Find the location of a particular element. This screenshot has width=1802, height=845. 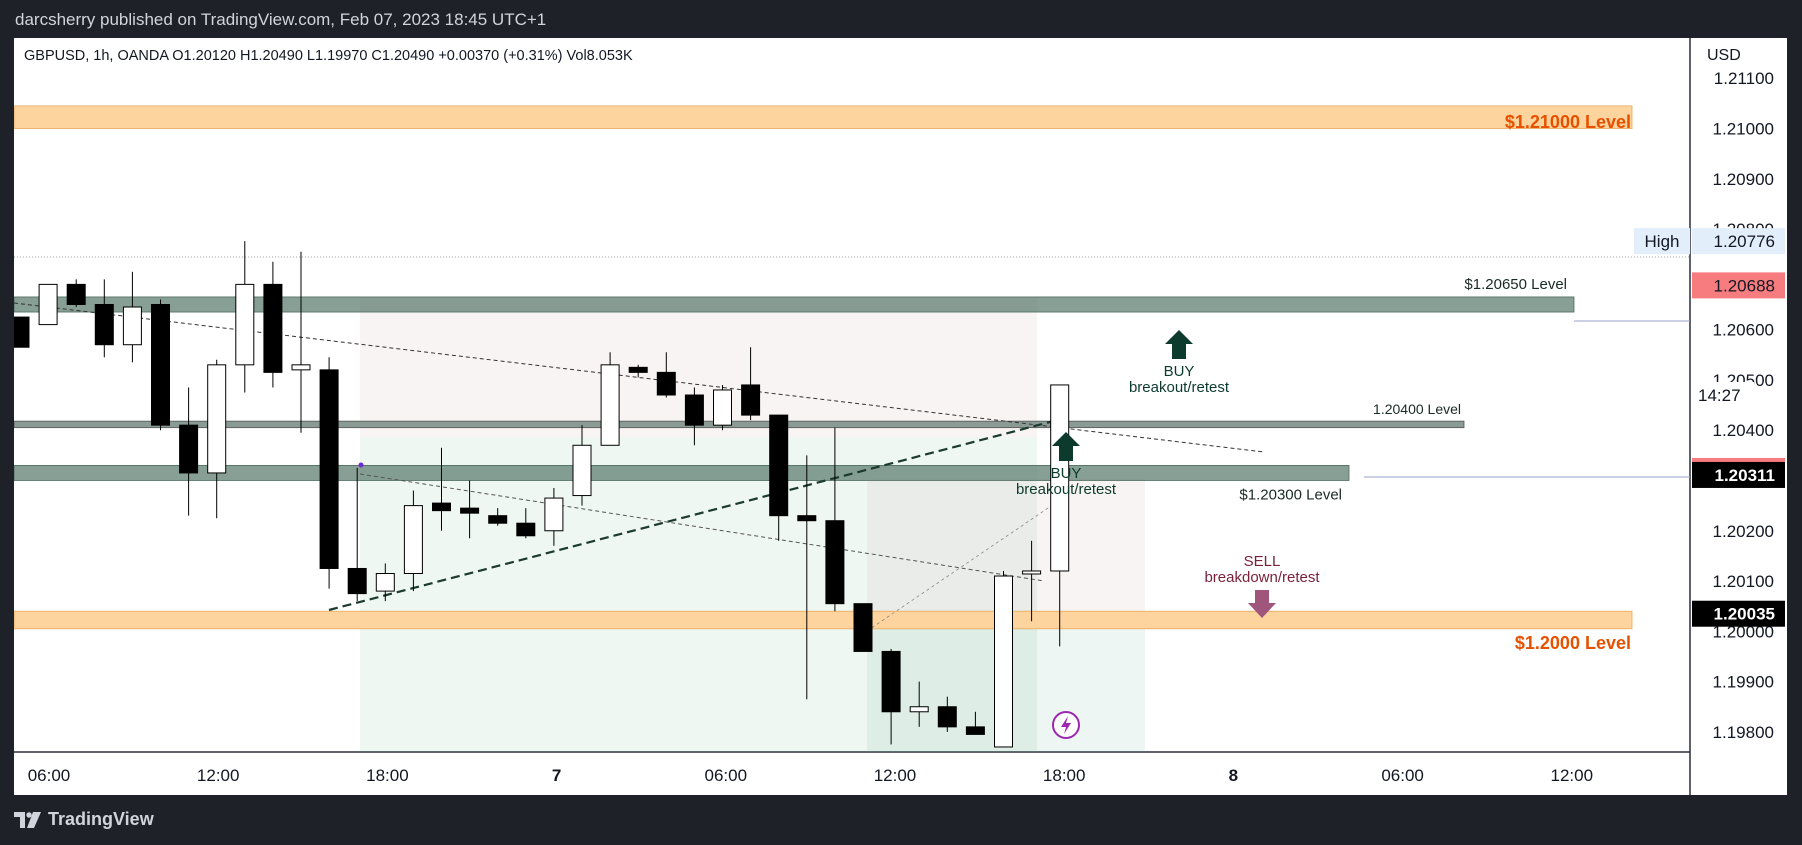

annotation-line2: breakdown/retest is located at coordinates (1262, 577).